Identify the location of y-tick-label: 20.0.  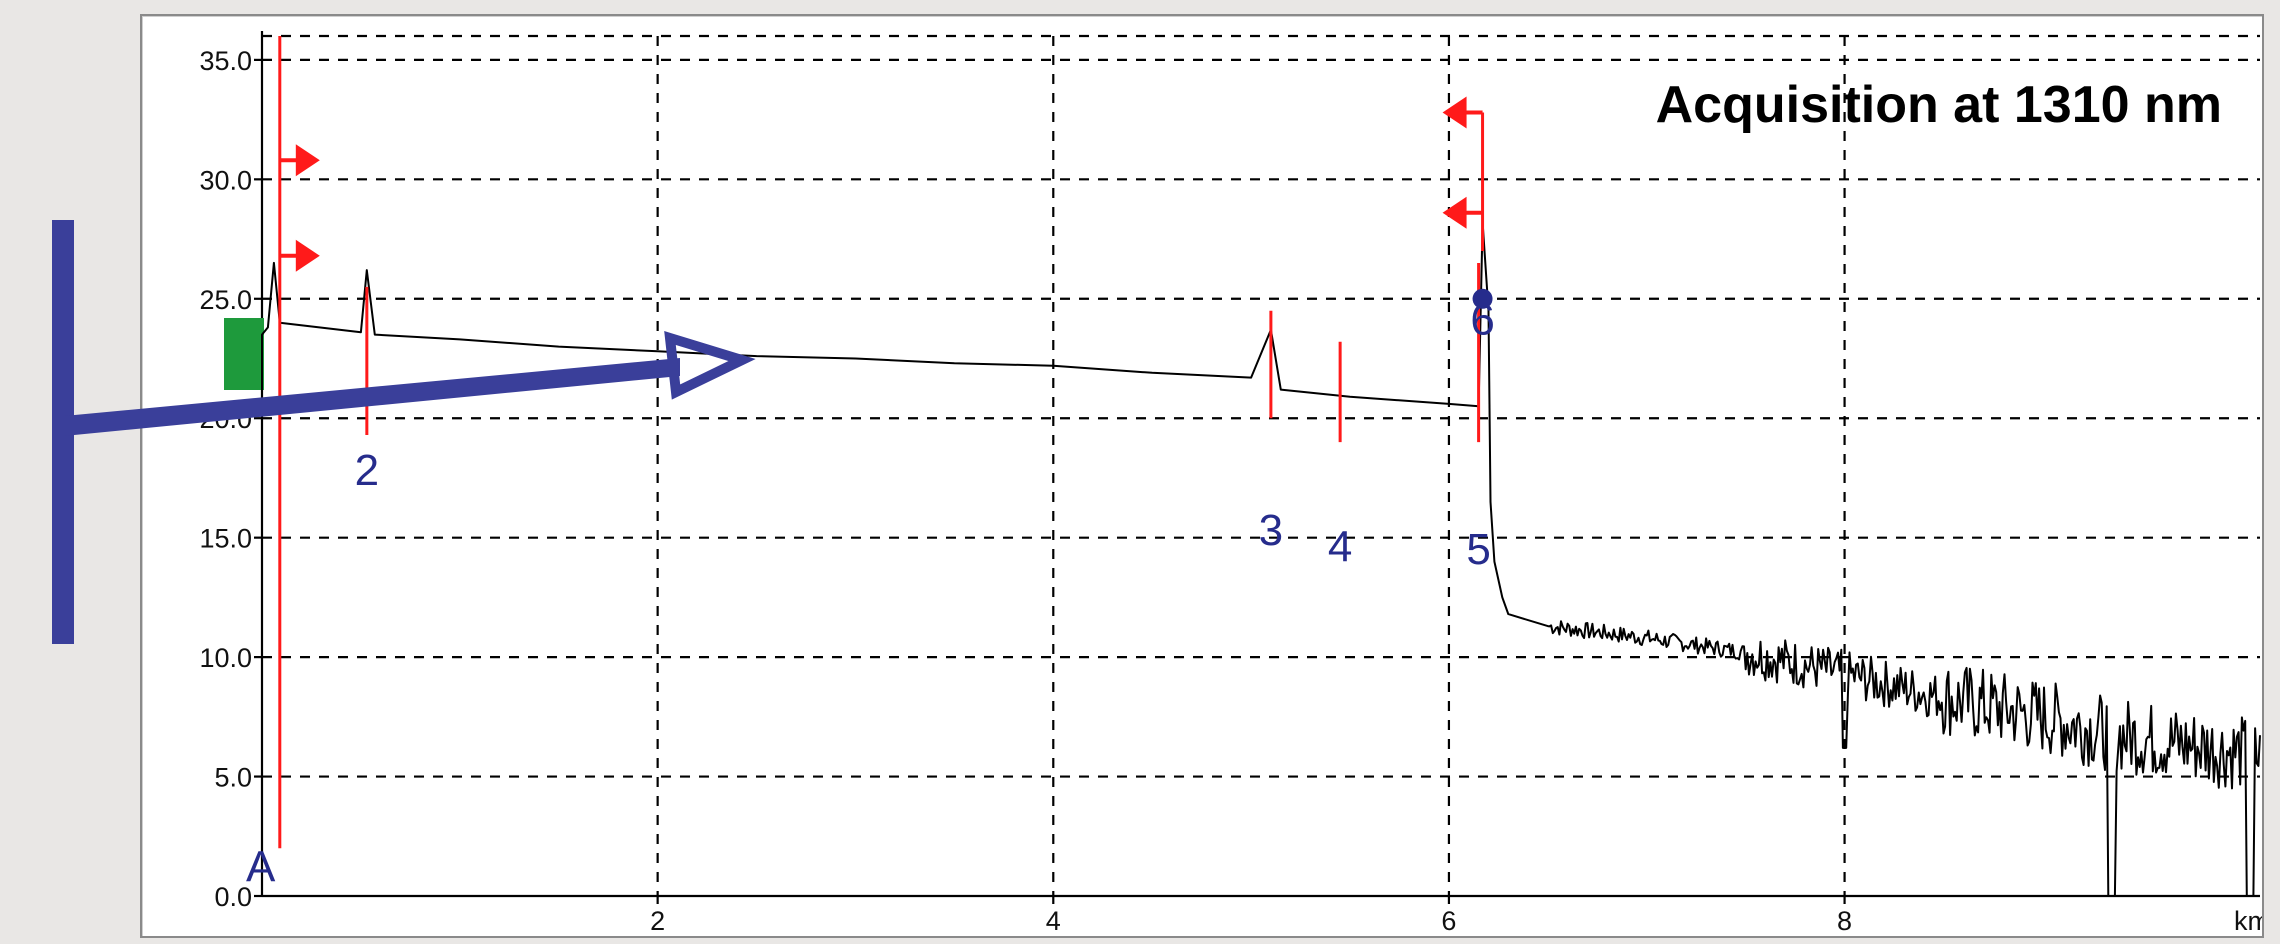
(225, 419).